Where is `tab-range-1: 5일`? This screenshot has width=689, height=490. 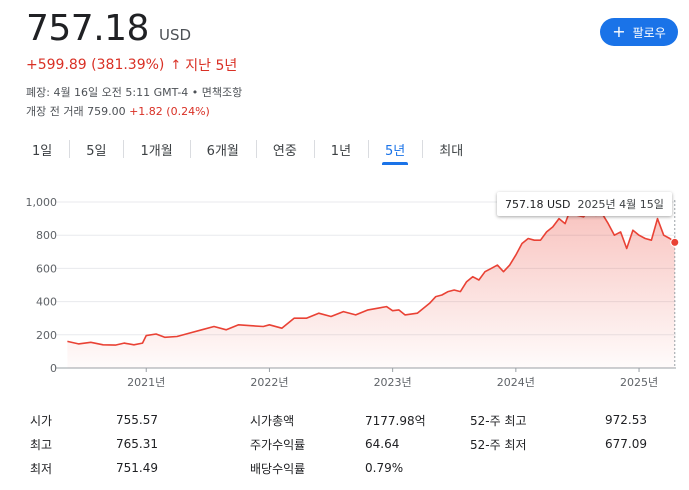
tab-range-1: 5일 is located at coordinates (96, 149).